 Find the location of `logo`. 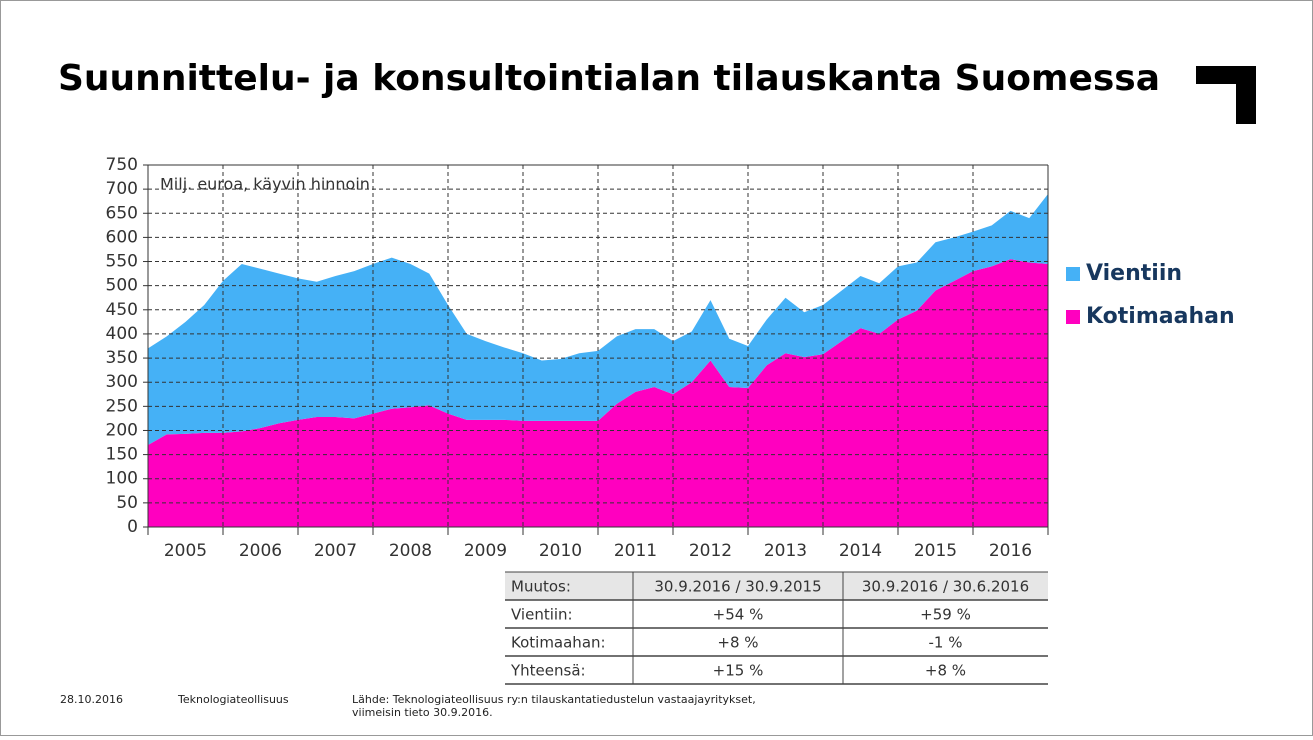

logo is located at coordinates (1226, 95).